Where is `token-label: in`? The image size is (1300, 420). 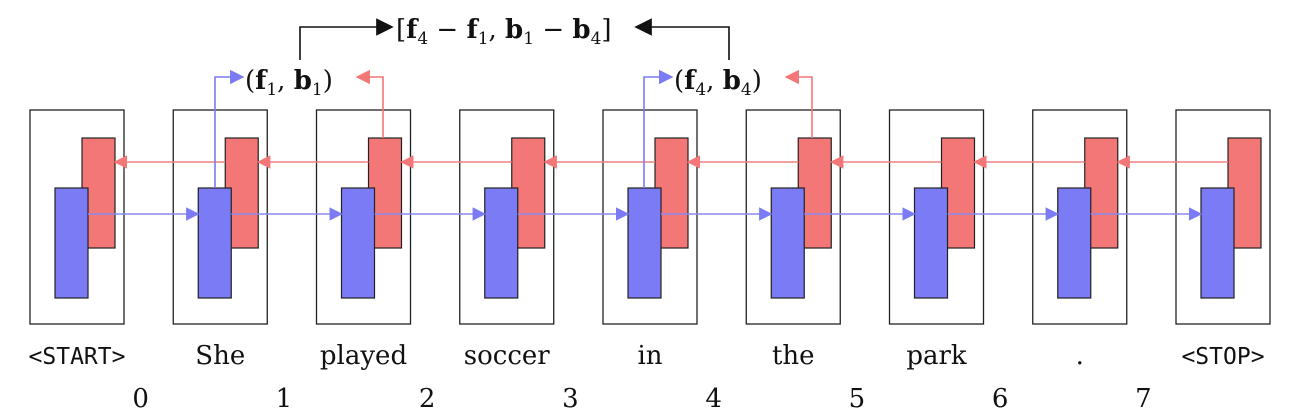
token-label: in is located at coordinates (649, 356).